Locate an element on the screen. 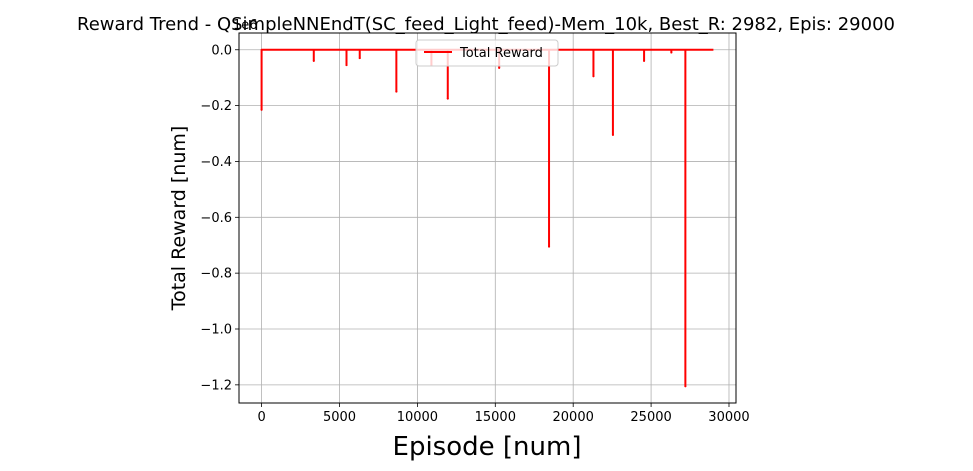 Image resolution: width=973 pixels, height=471 pixels. x-axis: 0 5000 10000 15000 20000 25000 30000 is located at coordinates (503, 414).